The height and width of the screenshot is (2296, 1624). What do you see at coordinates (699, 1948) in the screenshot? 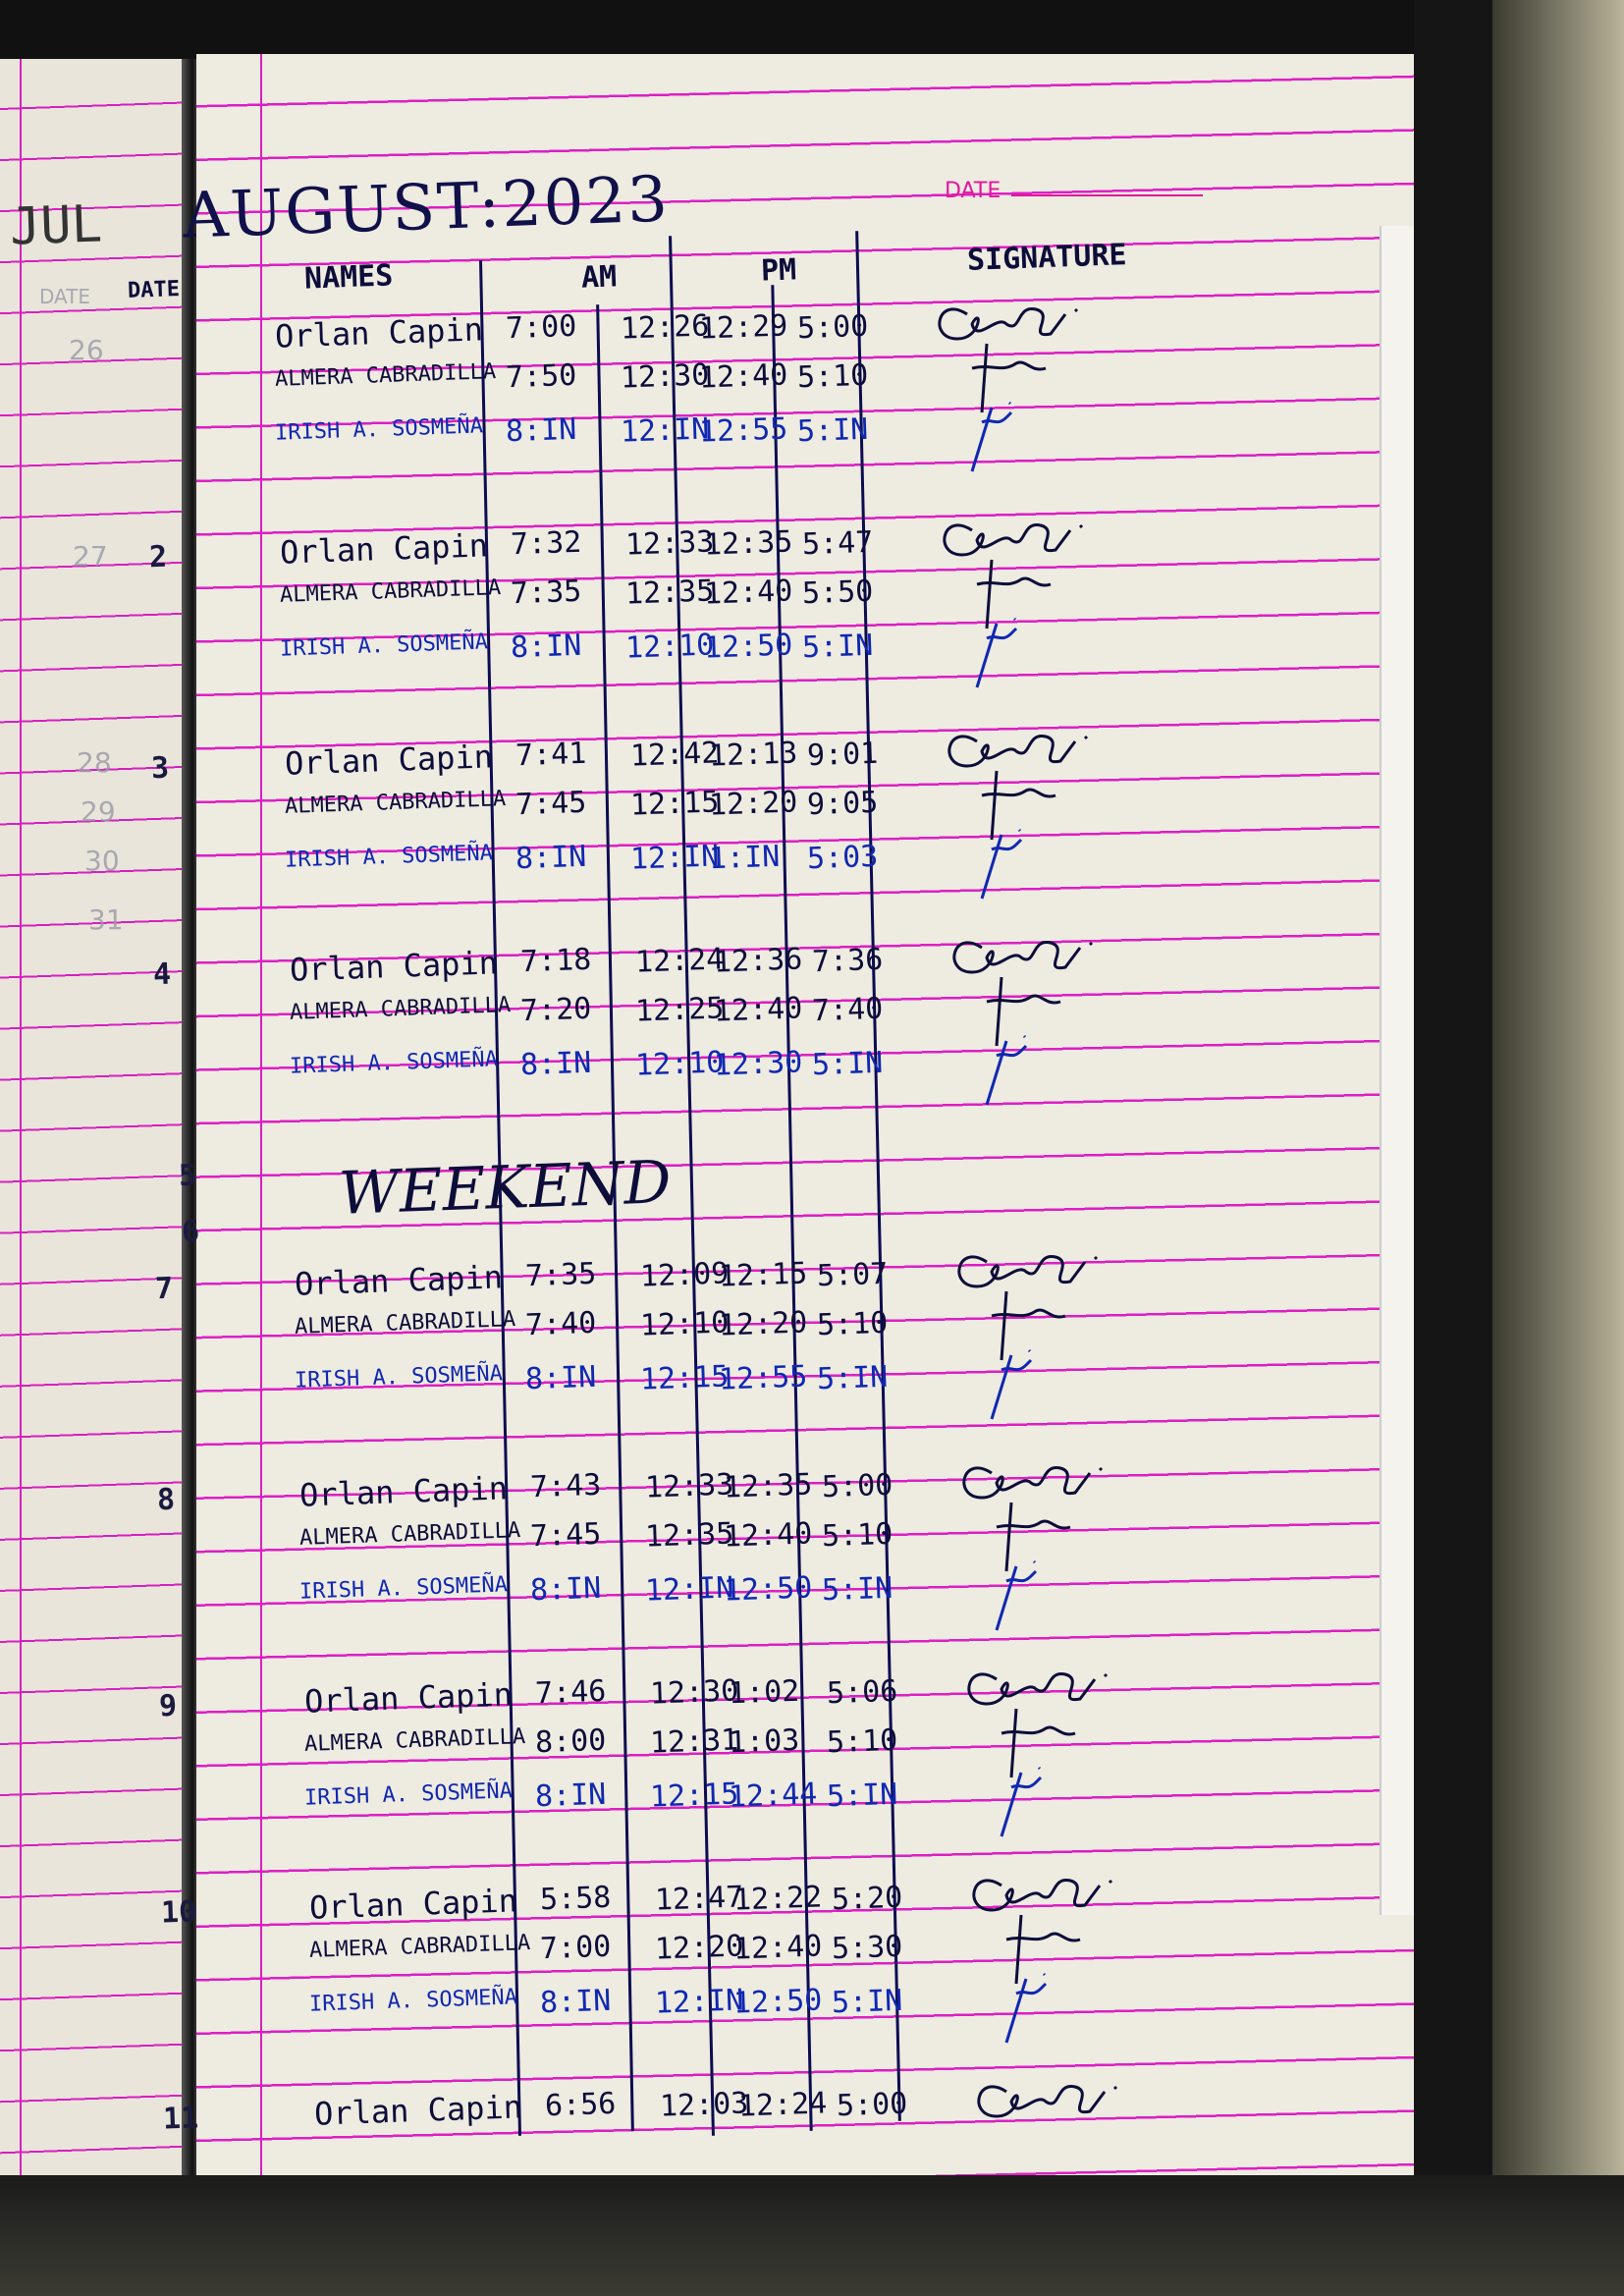
I see `am-out-time: 12:20` at bounding box center [699, 1948].